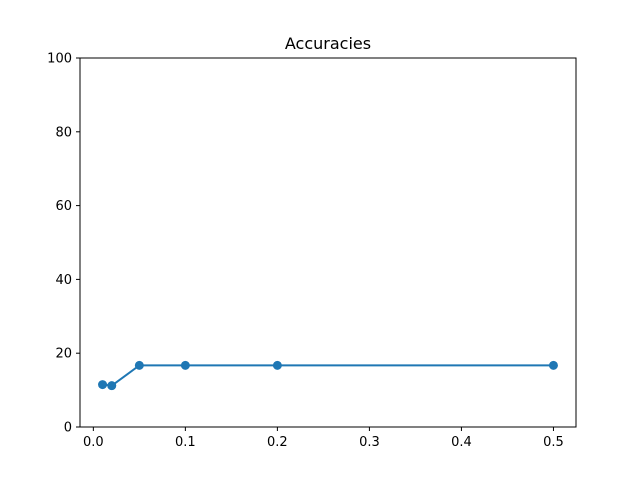 Image resolution: width=640 pixels, height=484 pixels. I want to click on x-tick-label: 0.5, so click(553, 442).